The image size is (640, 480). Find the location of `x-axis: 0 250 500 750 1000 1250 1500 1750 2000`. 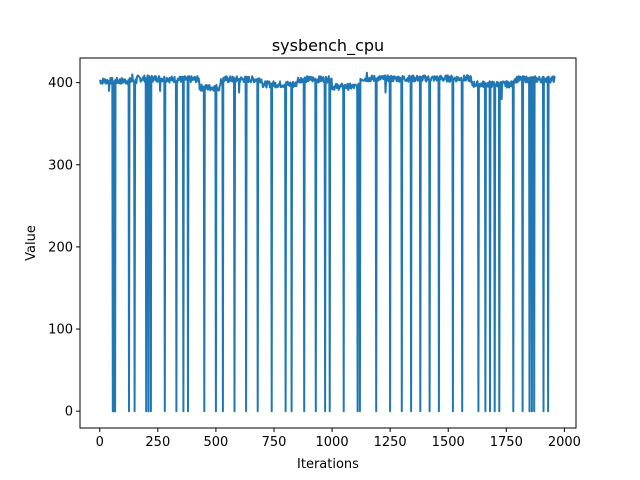

x-axis: 0 250 500 750 1000 1250 1500 1750 2000 is located at coordinates (338, 439).